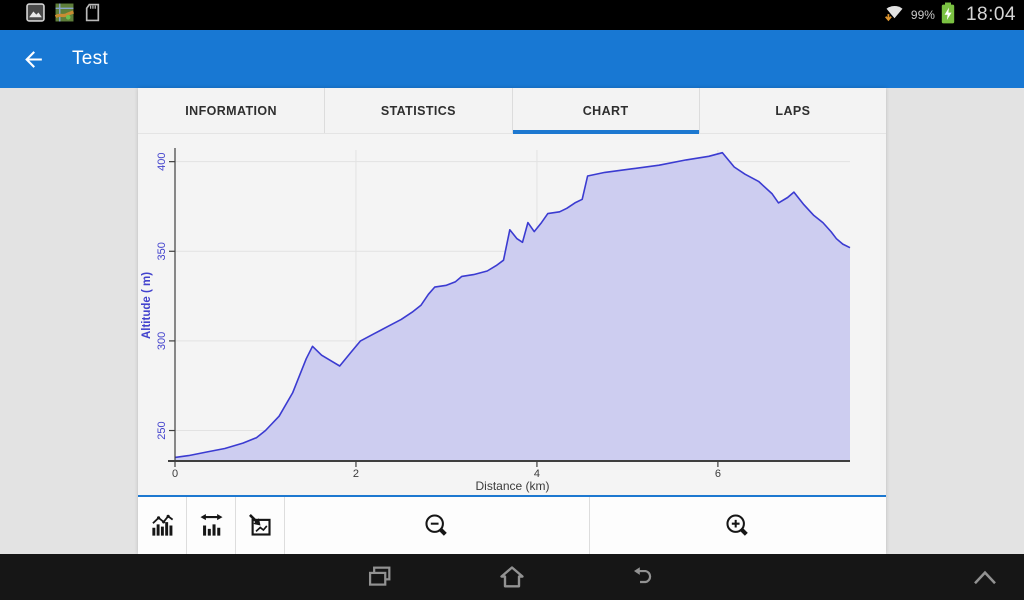 Image resolution: width=1024 pixels, height=600 pixels. Describe the element at coordinates (90, 58) in the screenshot. I see `page-title: Test` at that location.